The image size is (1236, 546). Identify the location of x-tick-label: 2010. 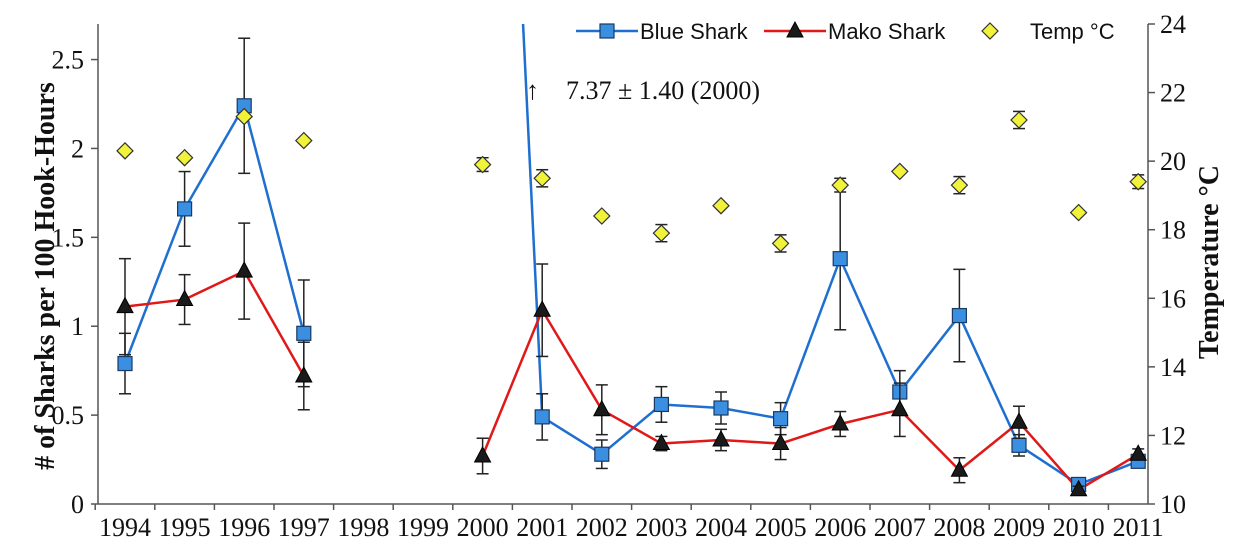
(1079, 527).